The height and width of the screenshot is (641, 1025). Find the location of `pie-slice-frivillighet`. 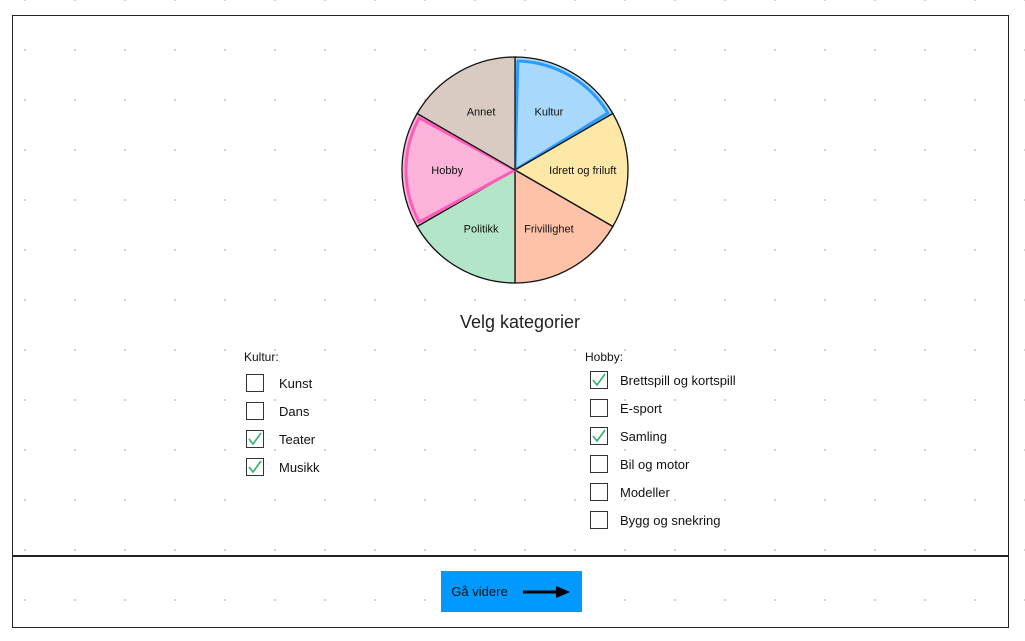

pie-slice-frivillighet is located at coordinates (564, 226).